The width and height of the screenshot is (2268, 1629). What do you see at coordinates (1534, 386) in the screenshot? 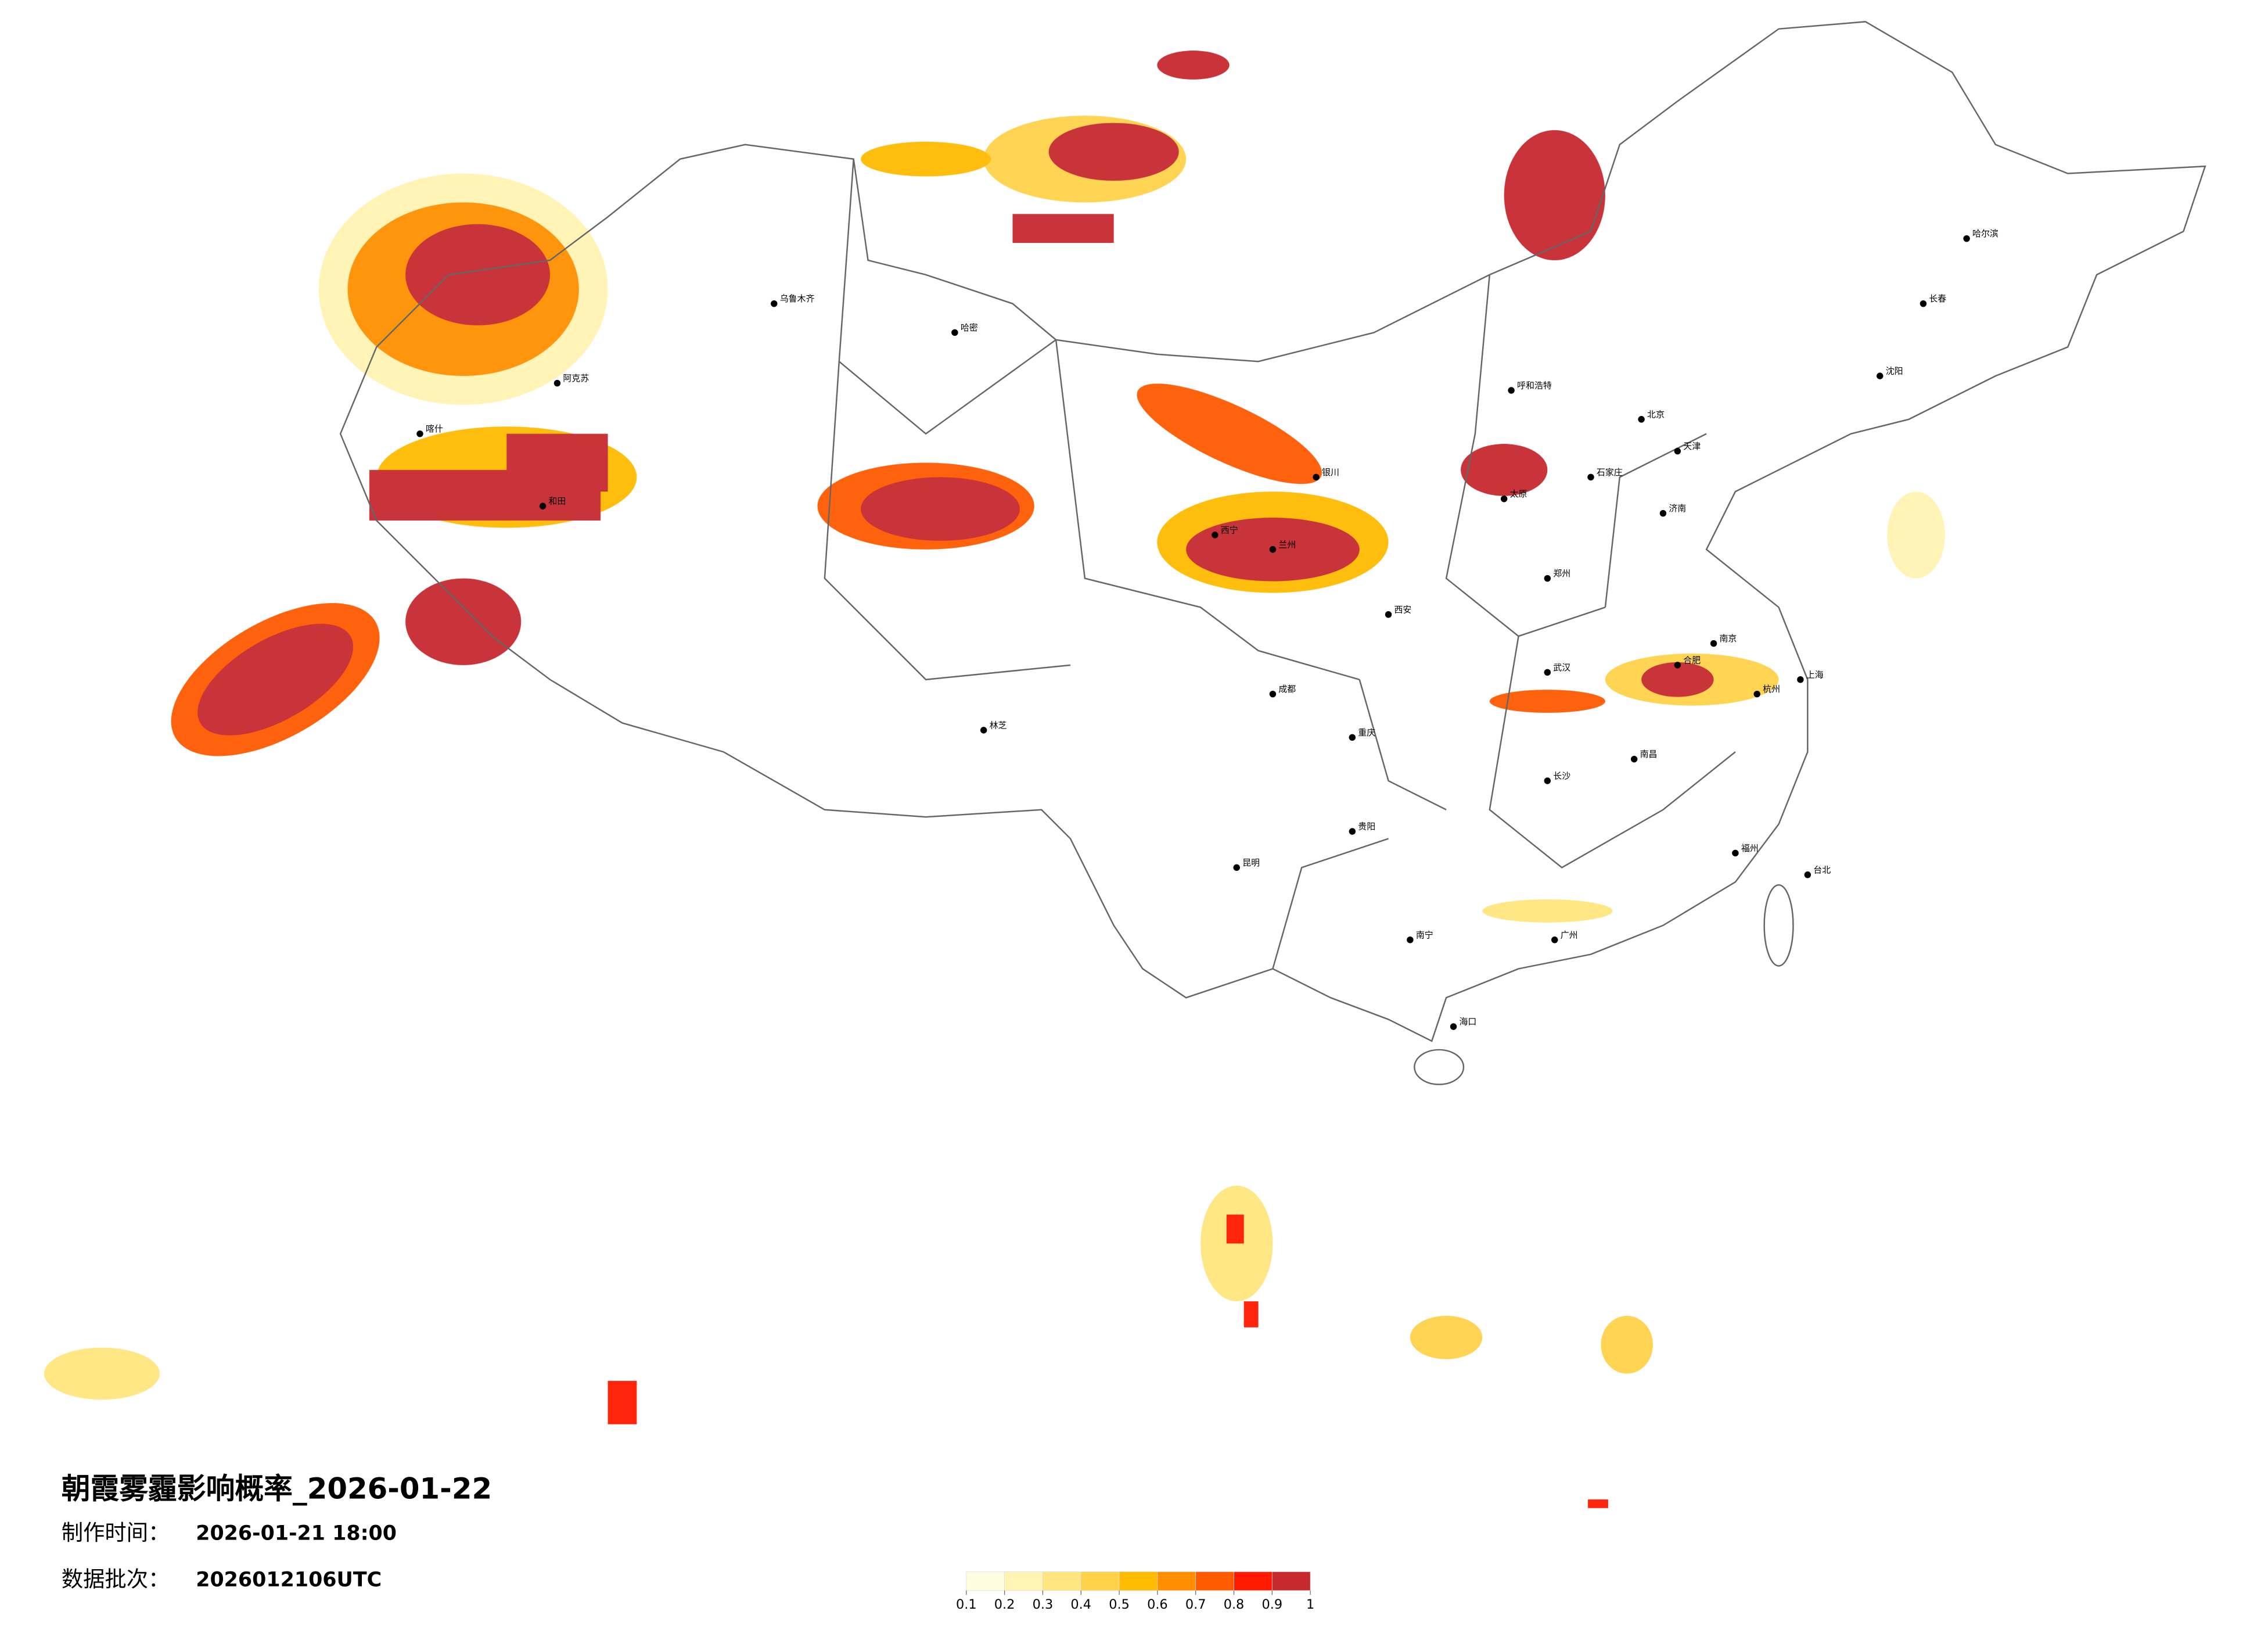
I see `city-label: 呼和浩特` at bounding box center [1534, 386].